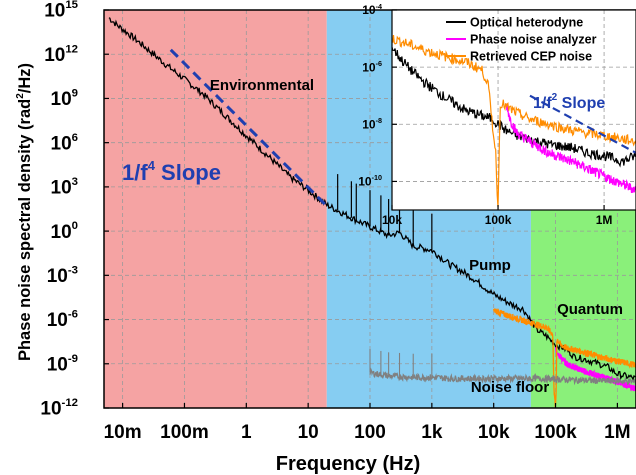  What do you see at coordinates (64, 99) in the screenshot?
I see `y-tick-label: 10⁹` at bounding box center [64, 99].